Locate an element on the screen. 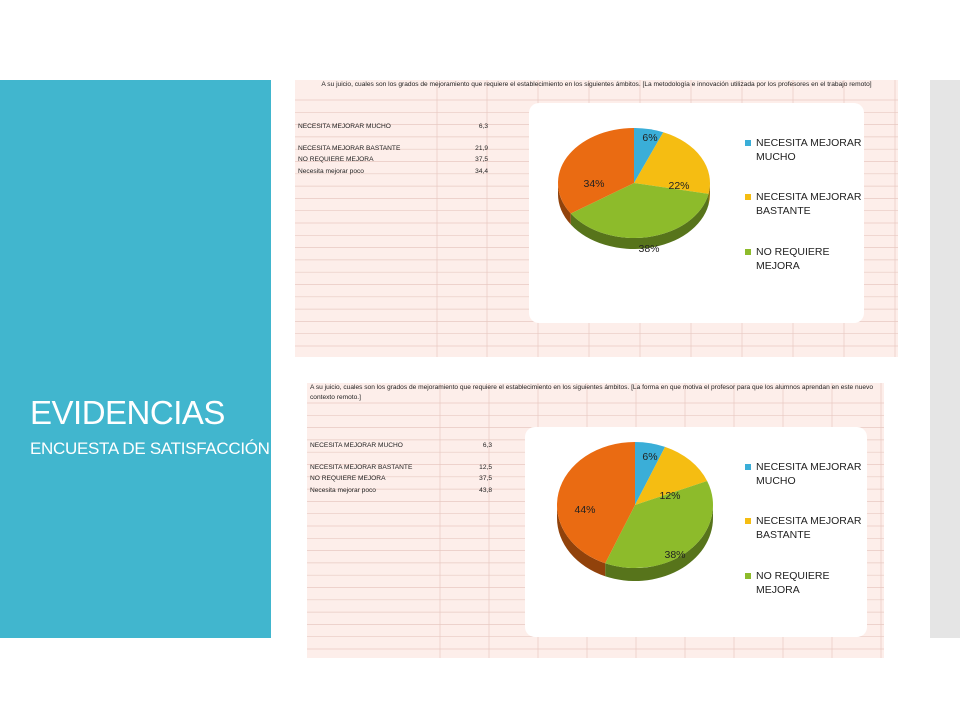 This screenshot has height=720, width=960. row-value: 12,5 is located at coordinates (485, 467).